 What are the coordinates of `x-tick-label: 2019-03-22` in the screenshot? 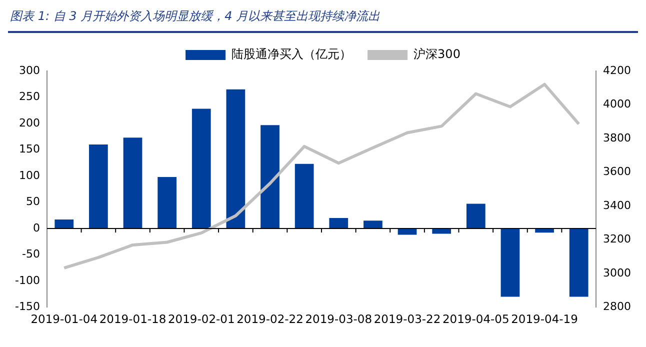 It's located at (407, 319).